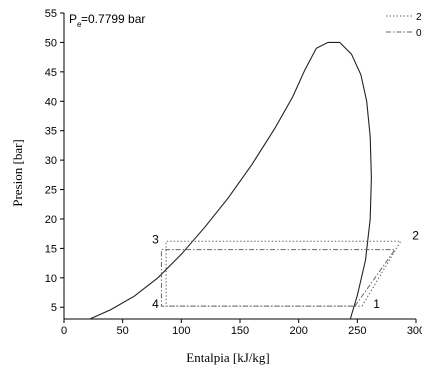  I want to click on state-point-label: 2, so click(415, 235).